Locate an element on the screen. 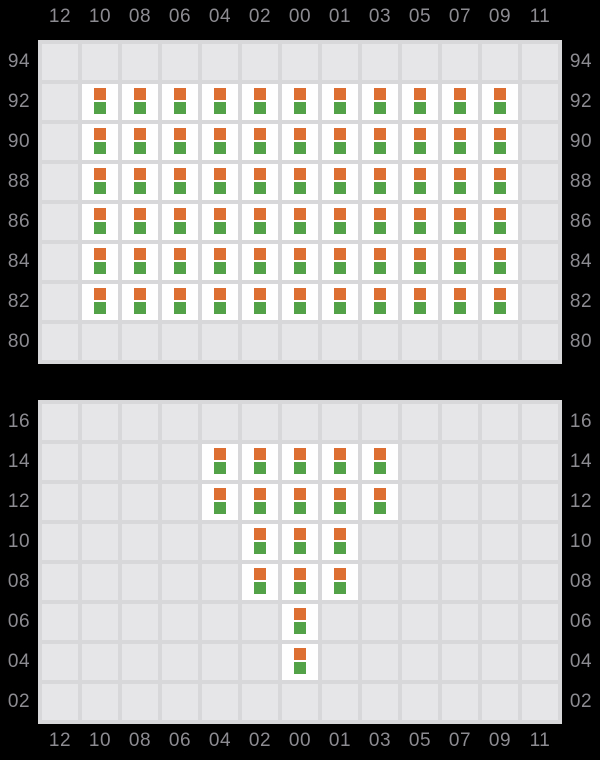  upper-row-labels-left: 94 92 90 88 86 84 82 80 is located at coordinates (19, 202).